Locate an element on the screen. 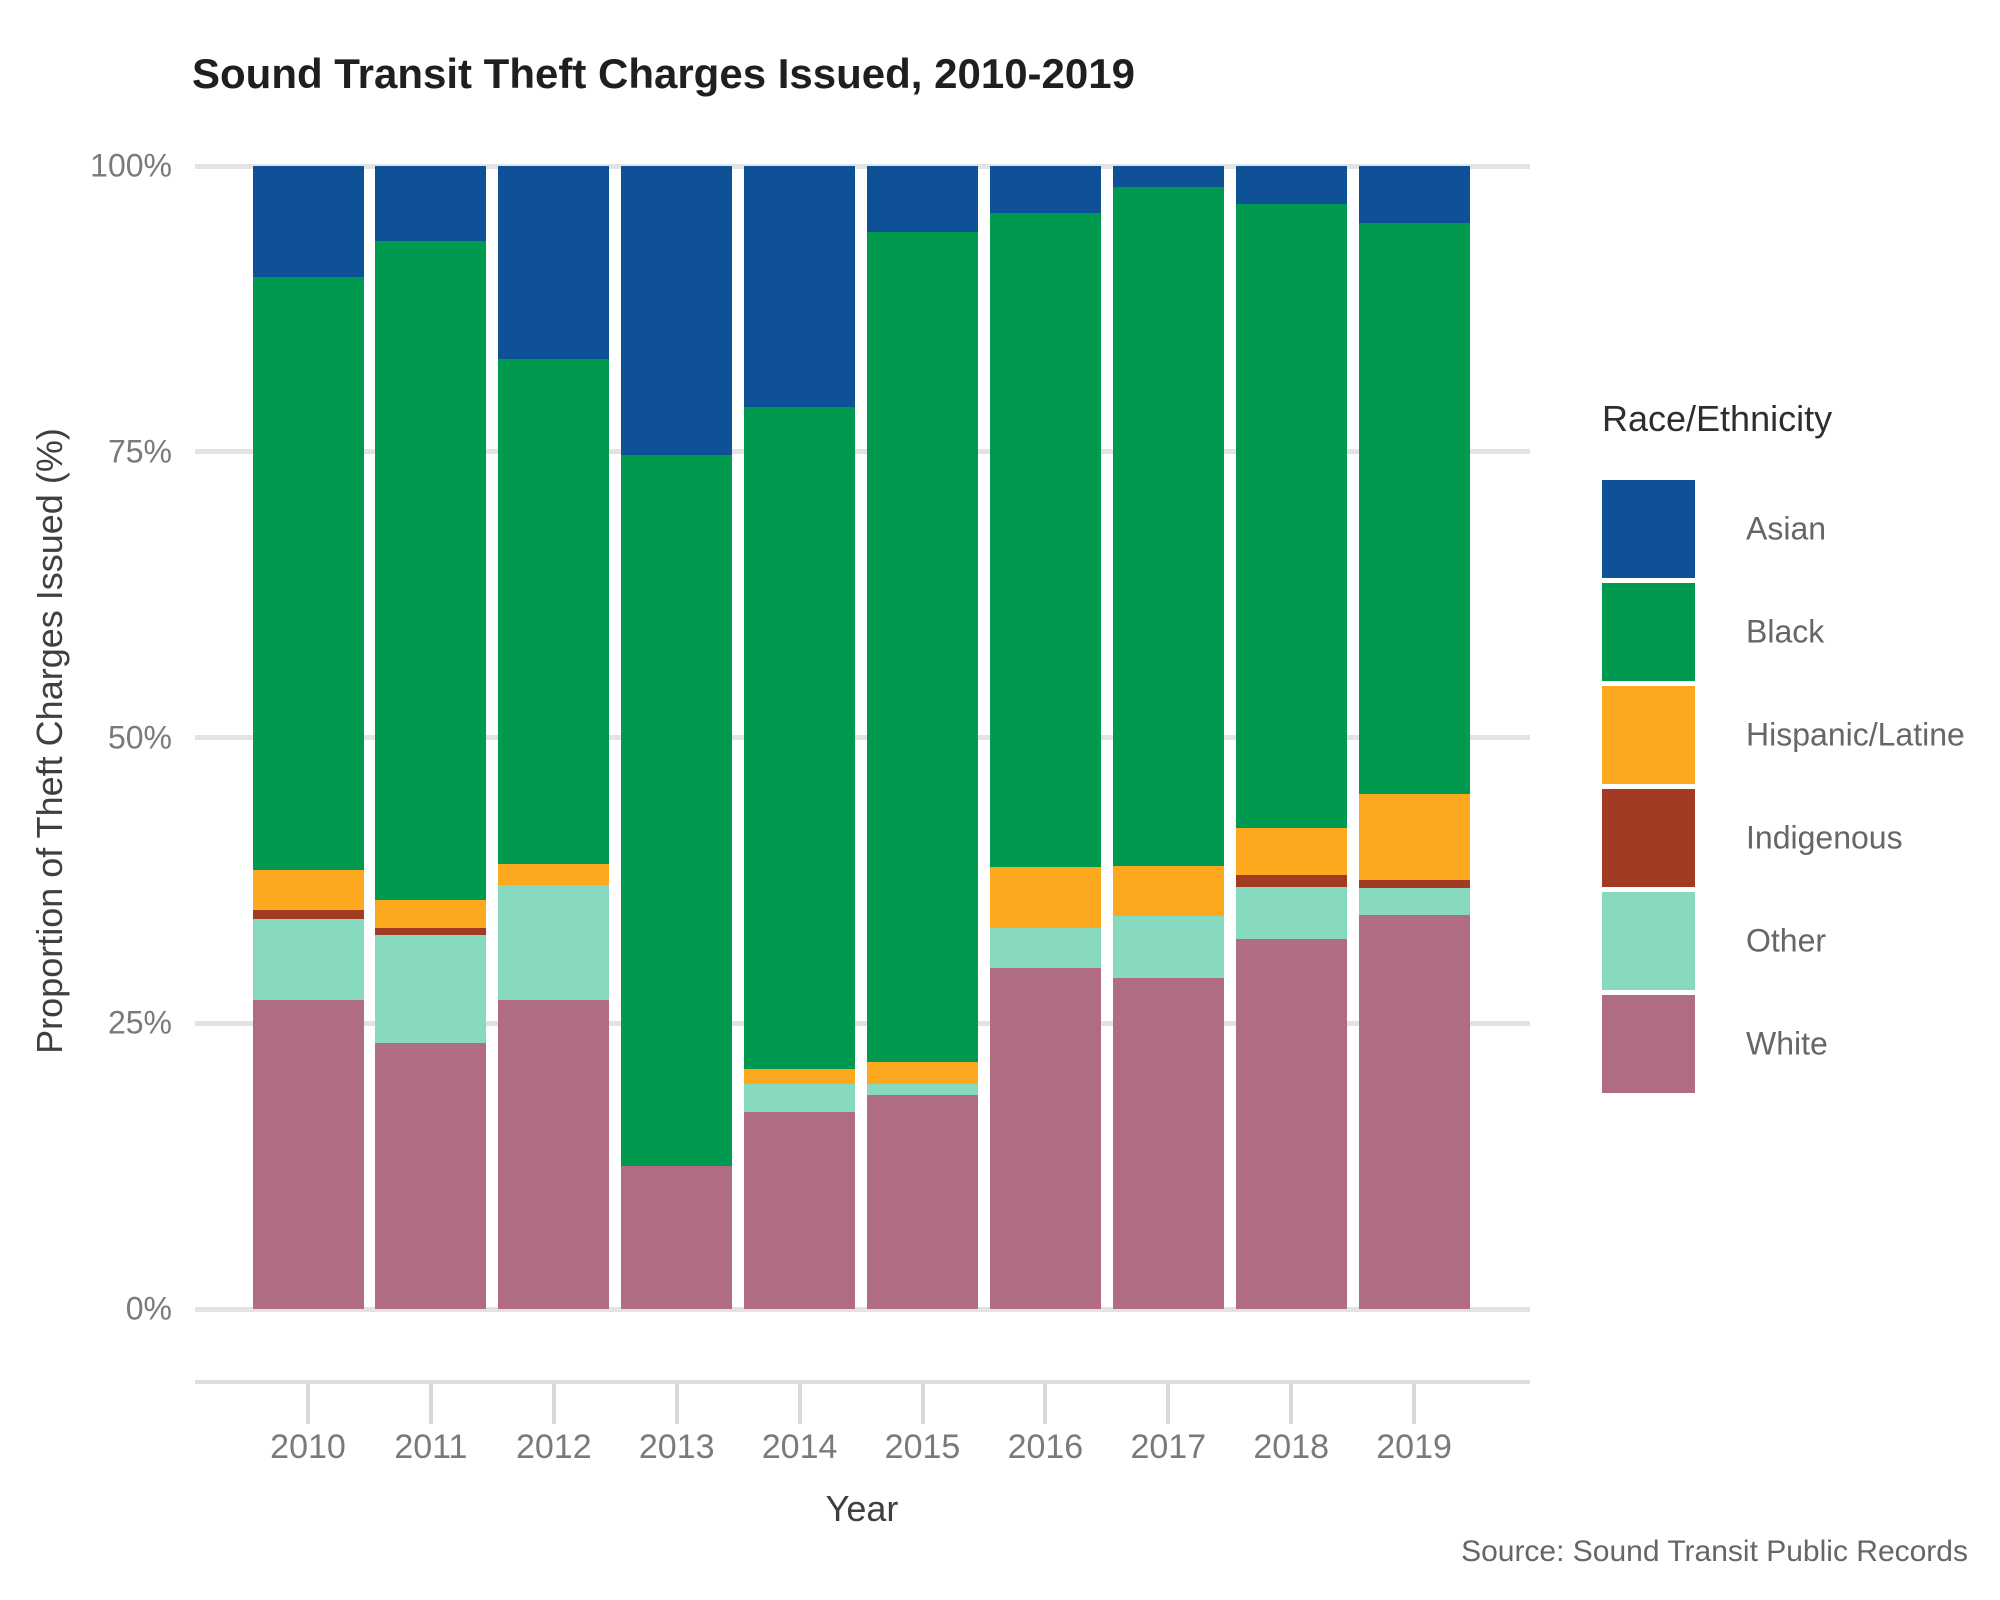 The width and height of the screenshot is (2000, 1600). bar-2017 is located at coordinates (1168, 737).